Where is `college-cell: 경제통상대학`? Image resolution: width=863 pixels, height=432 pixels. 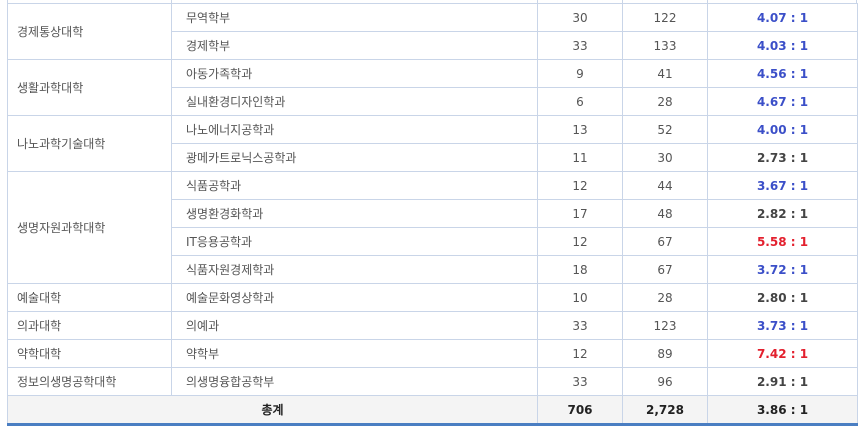
college-cell: 경제통상대학 is located at coordinates (89, 31).